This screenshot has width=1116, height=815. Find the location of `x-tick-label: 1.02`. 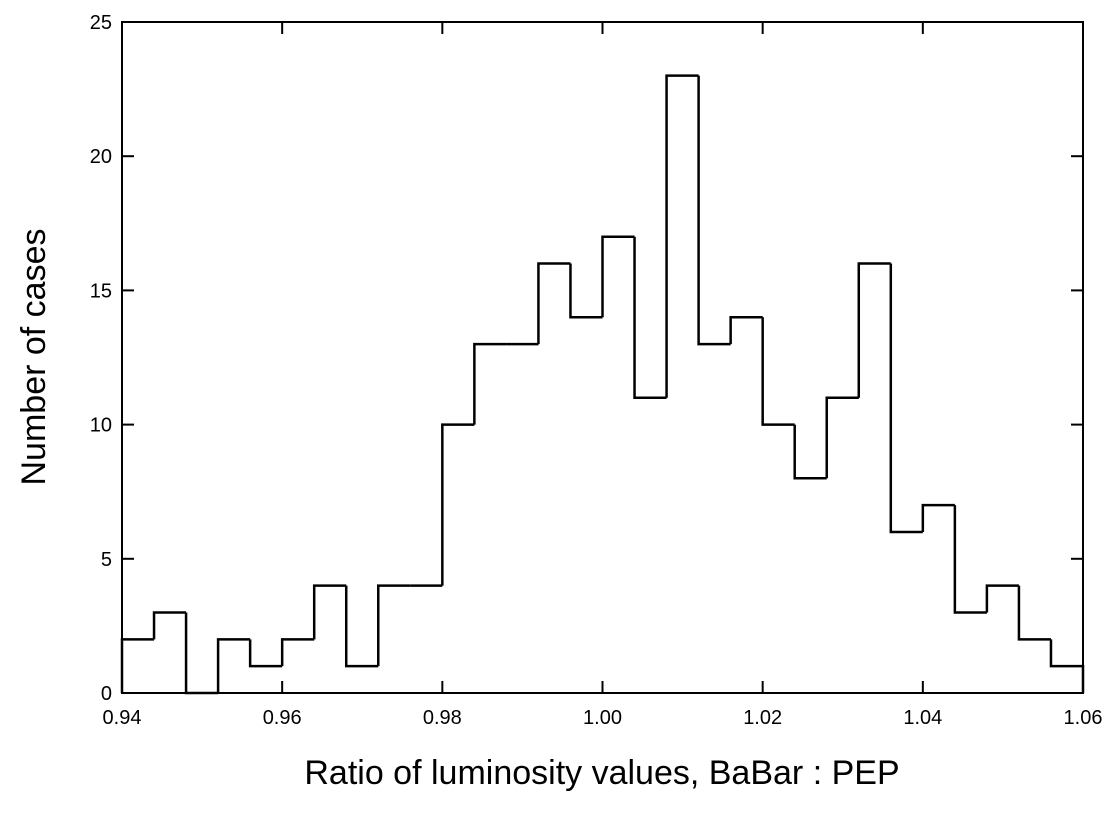

x-tick-label: 1.02 is located at coordinates (762, 718).